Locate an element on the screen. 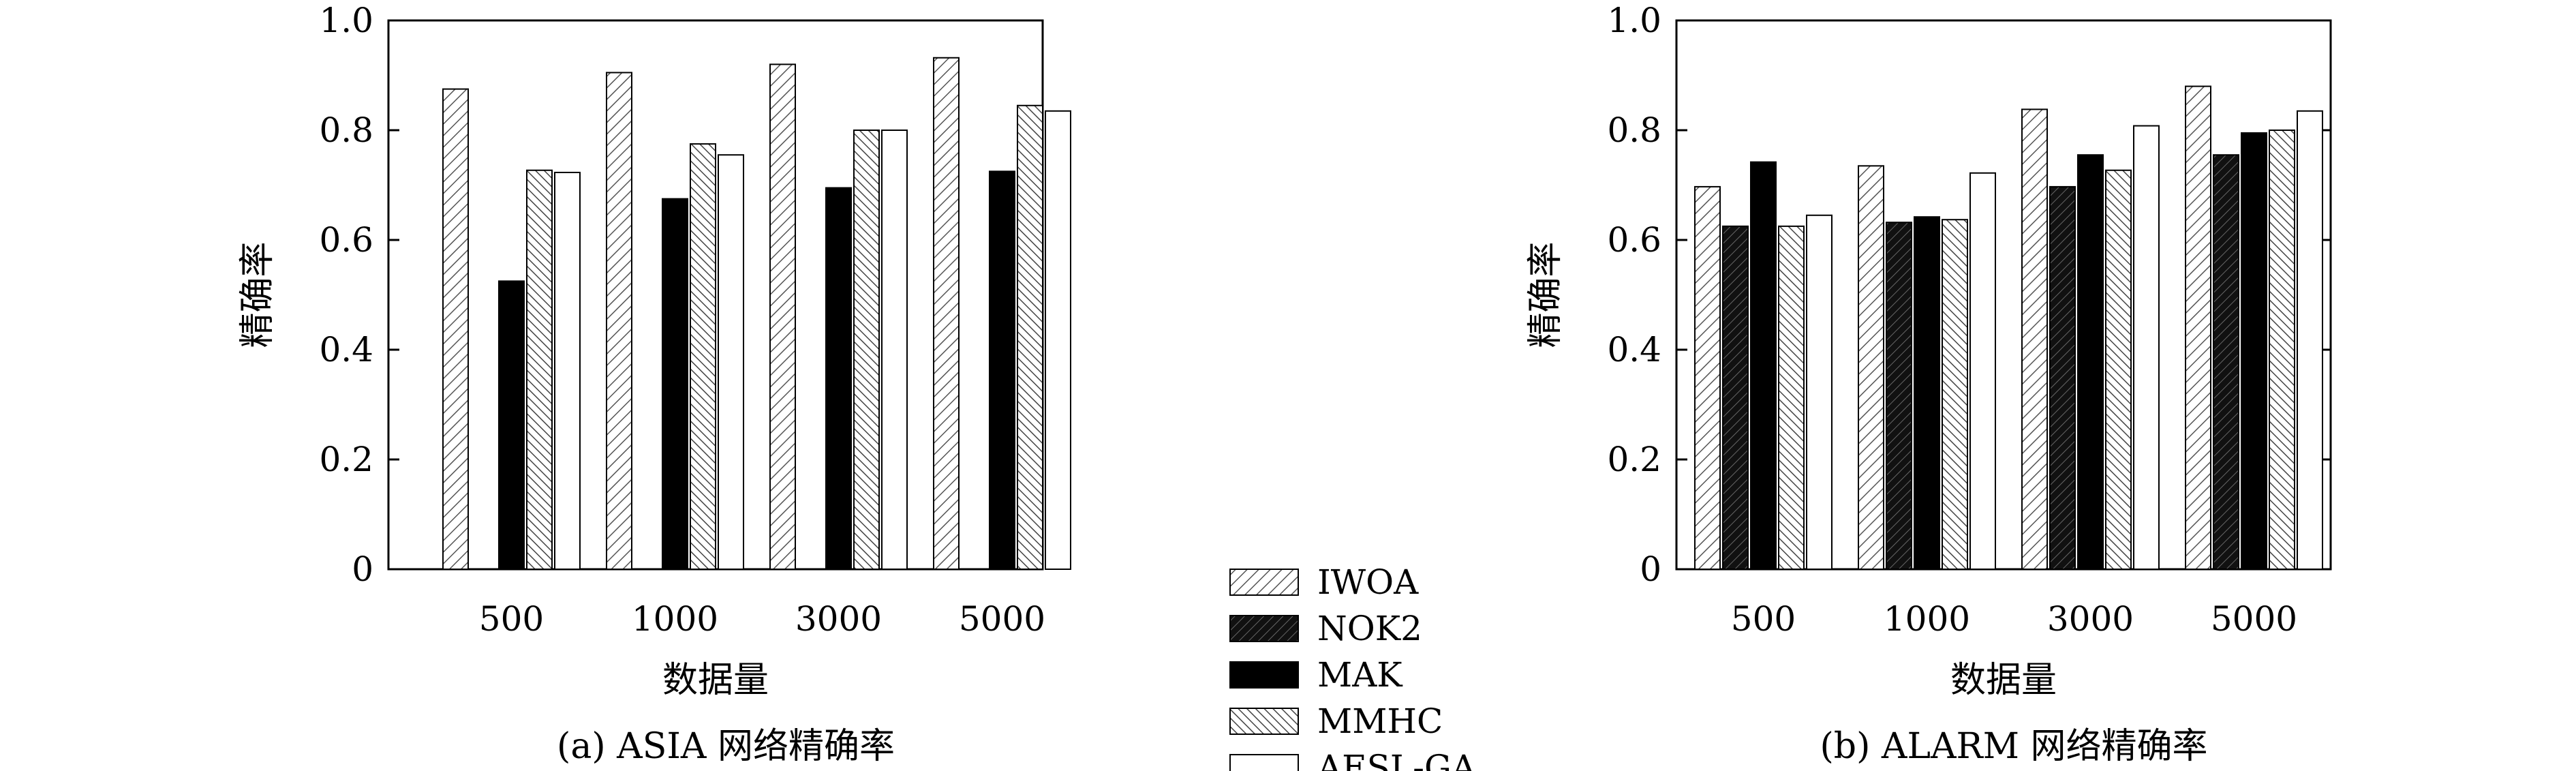  legend-swatch-aesl-ga is located at coordinates (1264, 762).